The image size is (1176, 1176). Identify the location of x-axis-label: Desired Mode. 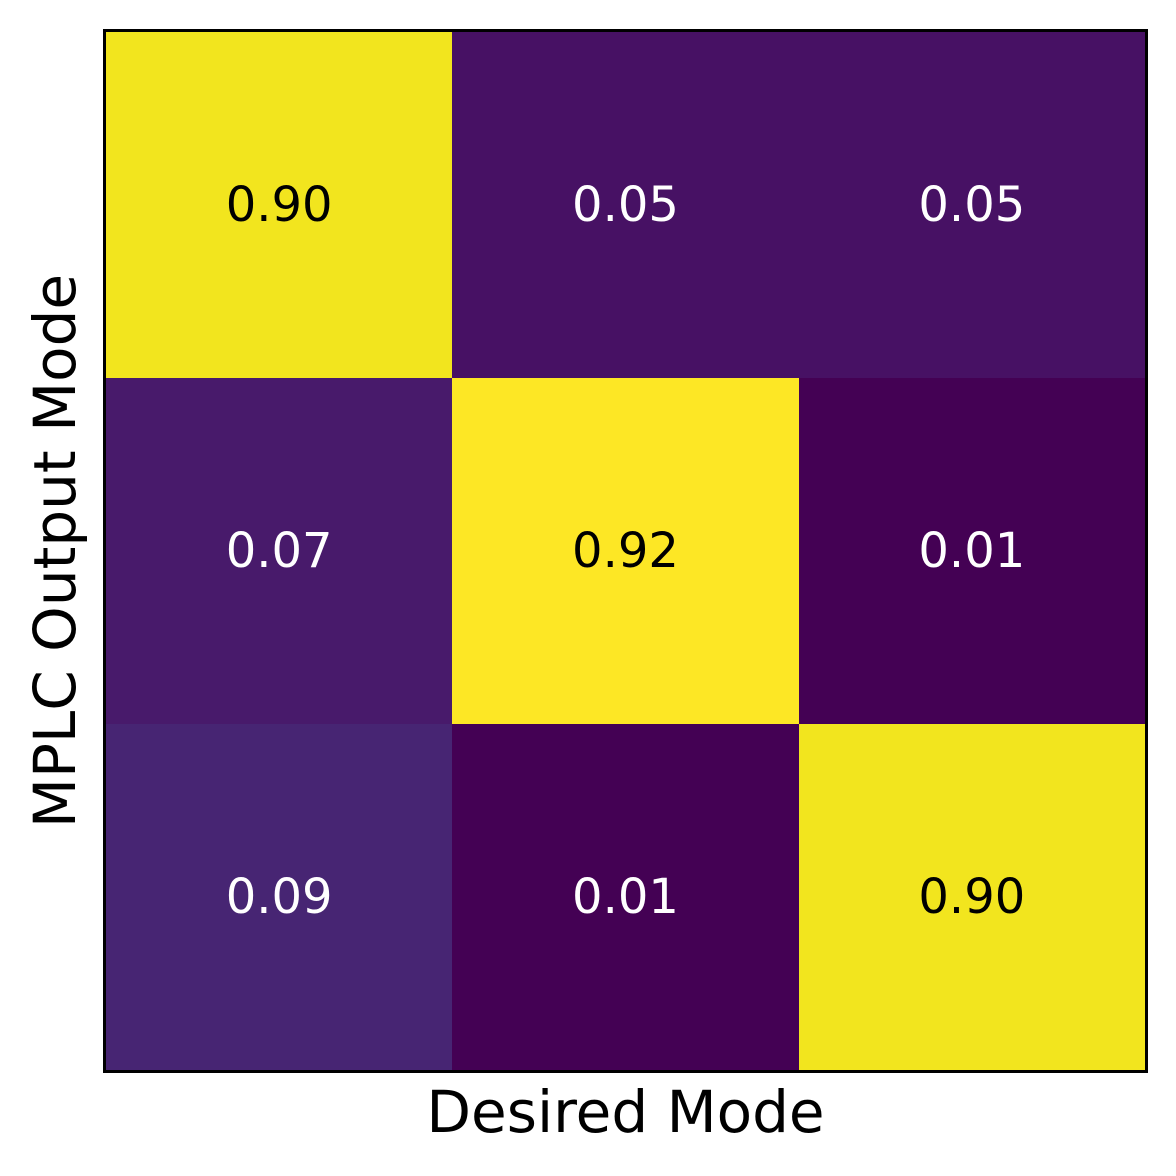
(625, 1112).